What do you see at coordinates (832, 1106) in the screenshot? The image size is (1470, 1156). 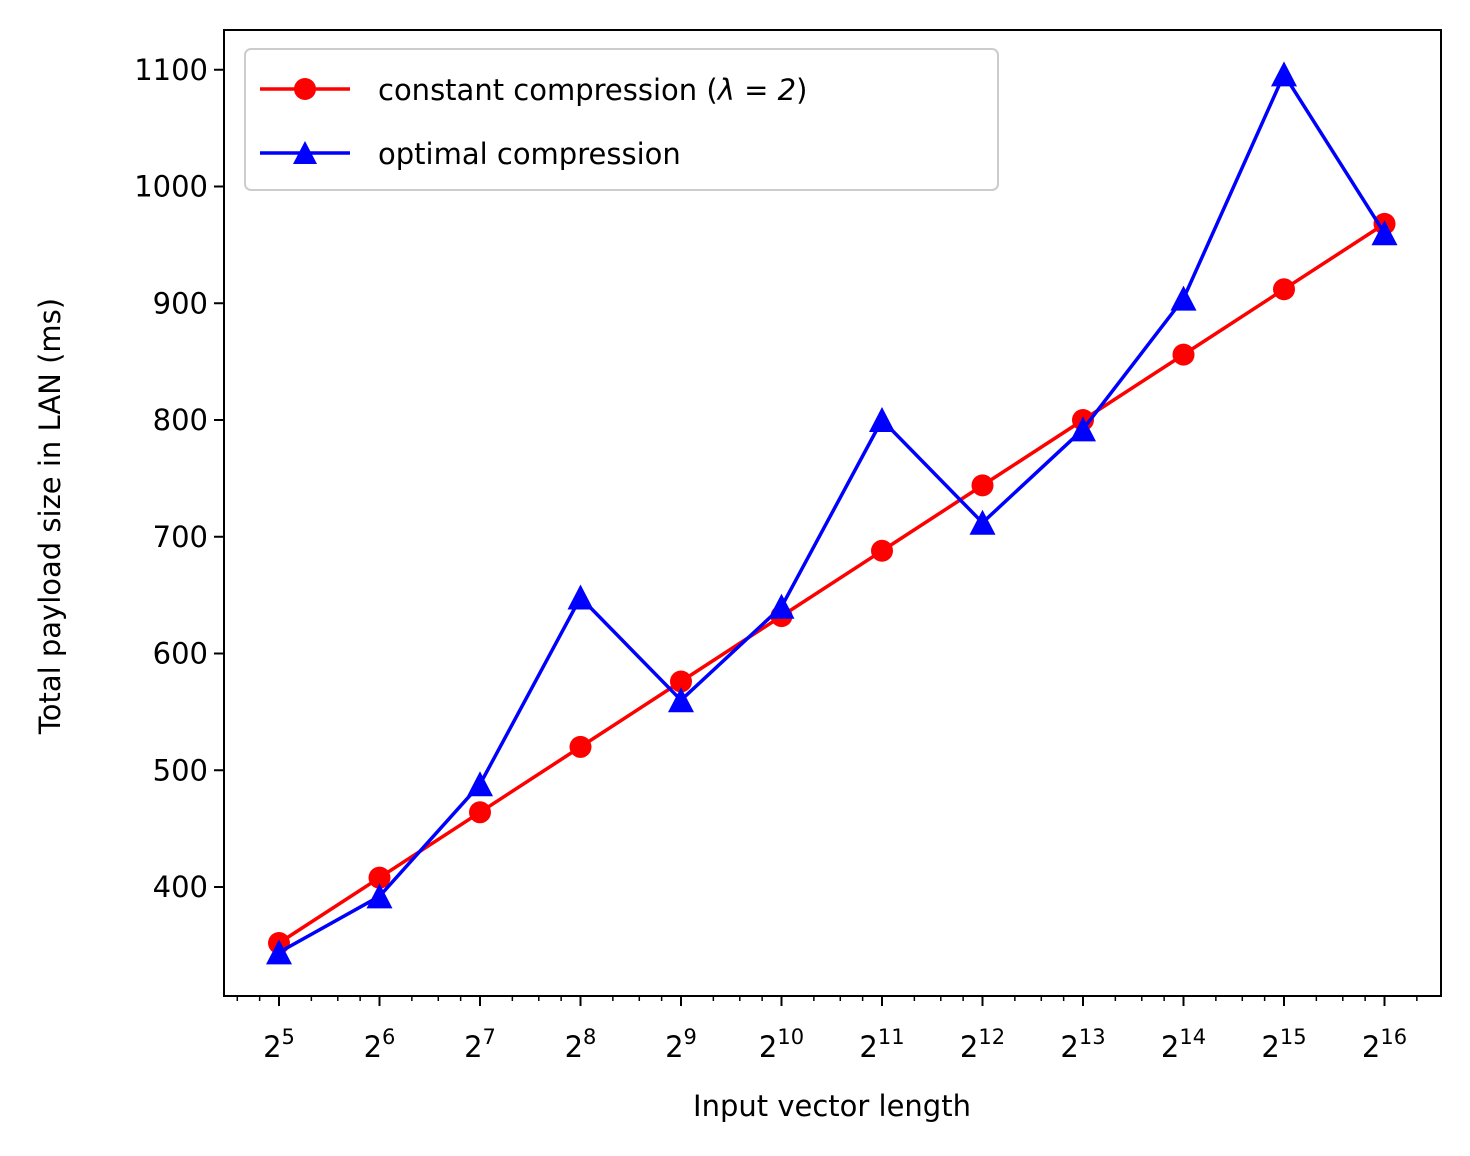 I see `x-axis-label: Input vector length` at bounding box center [832, 1106].